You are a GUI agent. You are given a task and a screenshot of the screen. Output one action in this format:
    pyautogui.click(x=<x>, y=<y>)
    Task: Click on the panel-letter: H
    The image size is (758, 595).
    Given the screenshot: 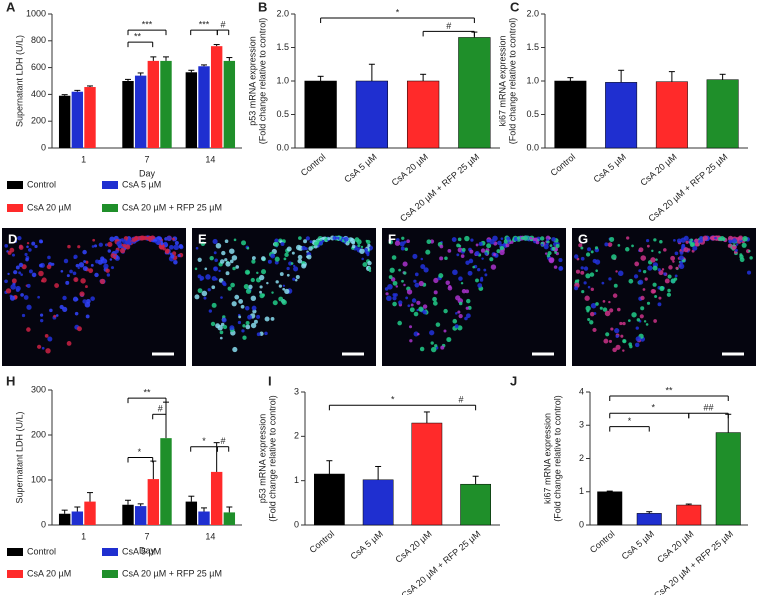 What is the action you would take?
    pyautogui.click(x=10, y=380)
    